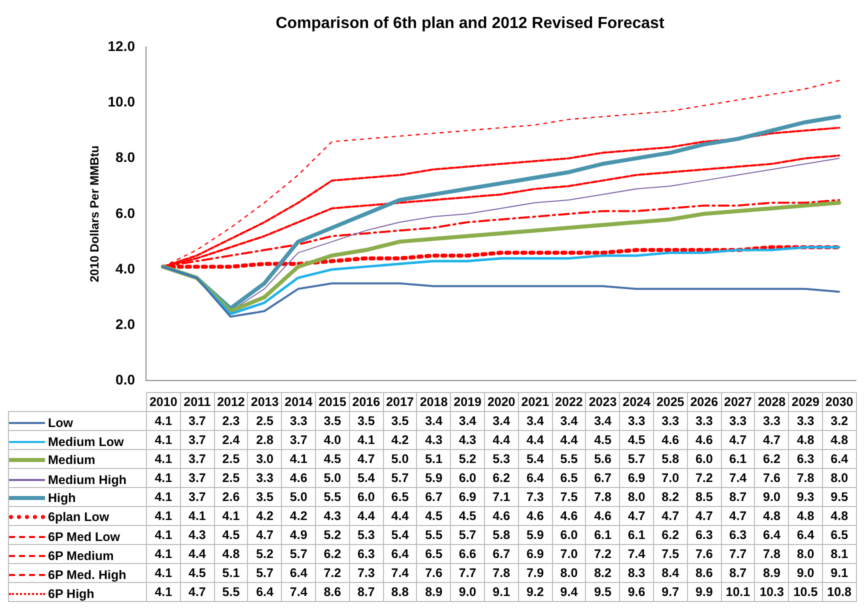 The width and height of the screenshot is (868, 611). I want to click on data-label: 10.1, so click(738, 592).